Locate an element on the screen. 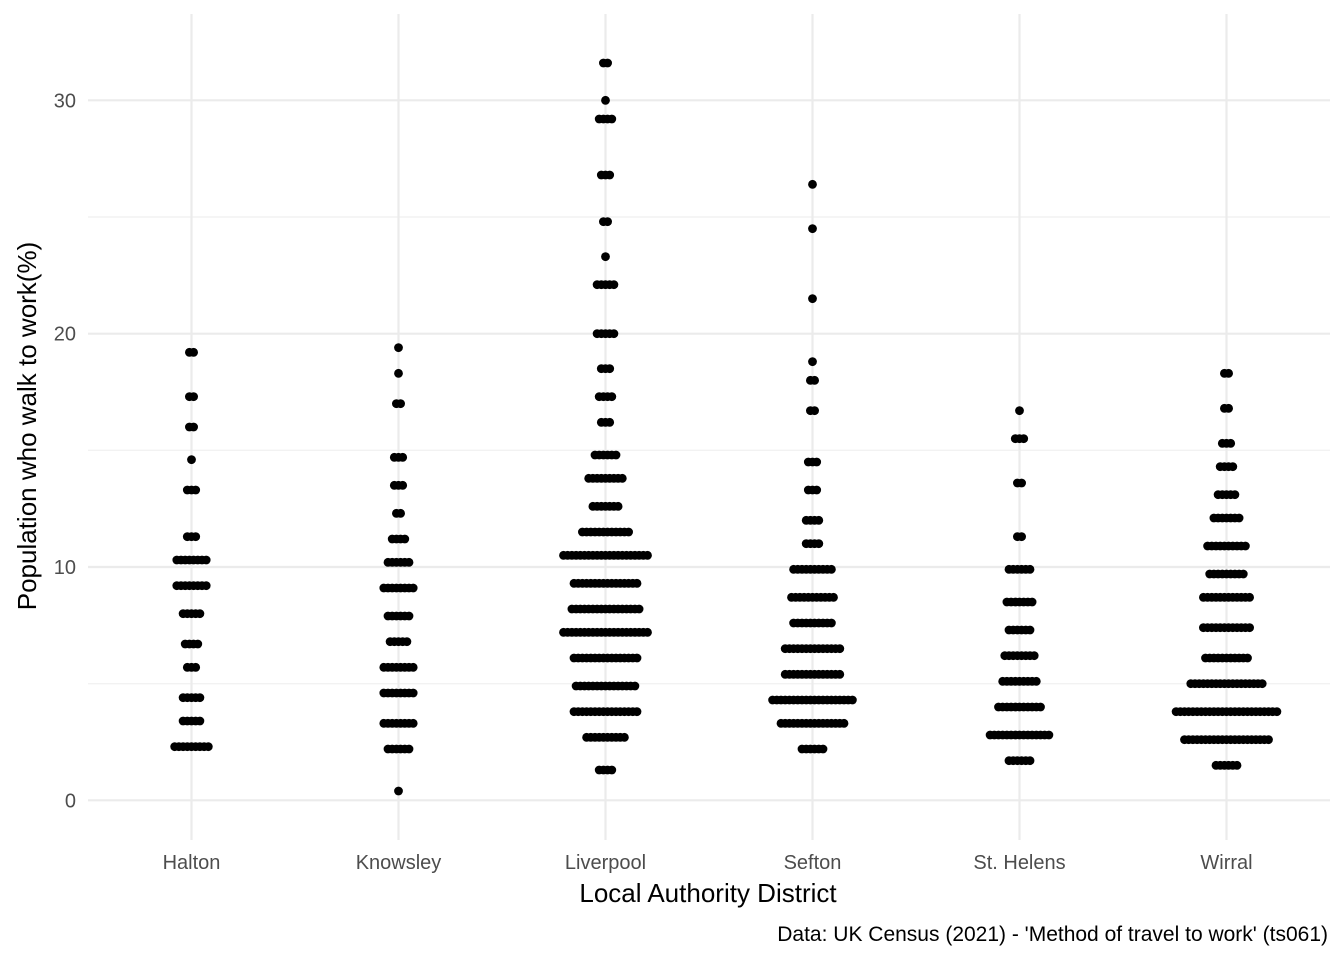 The image size is (1344, 960). x-tick-label: Halton is located at coordinates (192, 863).